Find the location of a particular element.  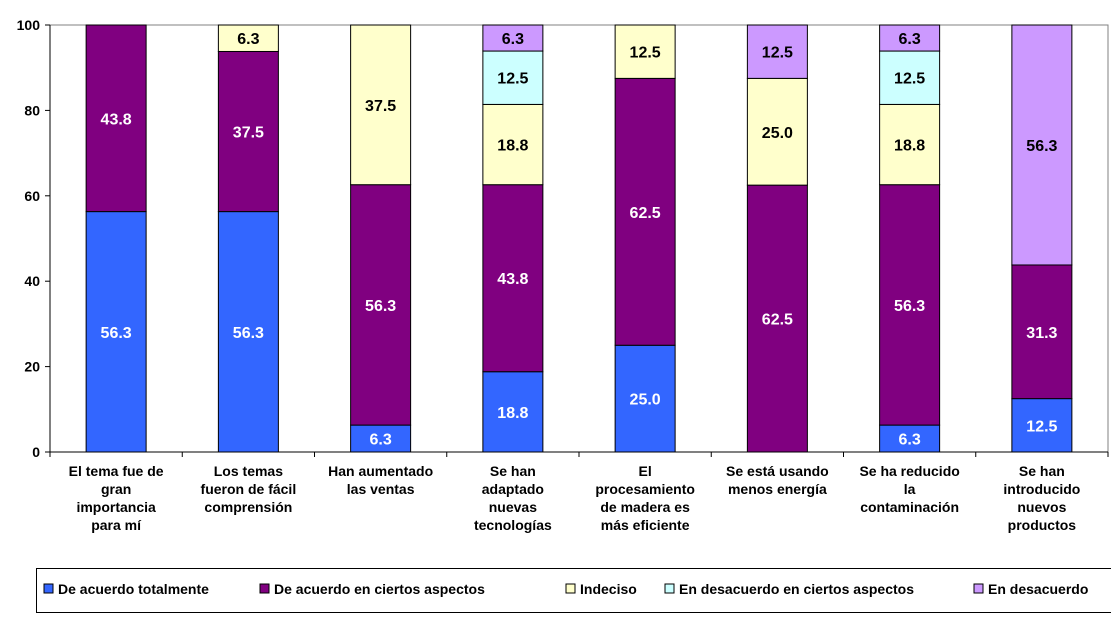

y-tick-label: 80 is located at coordinates (32, 110).